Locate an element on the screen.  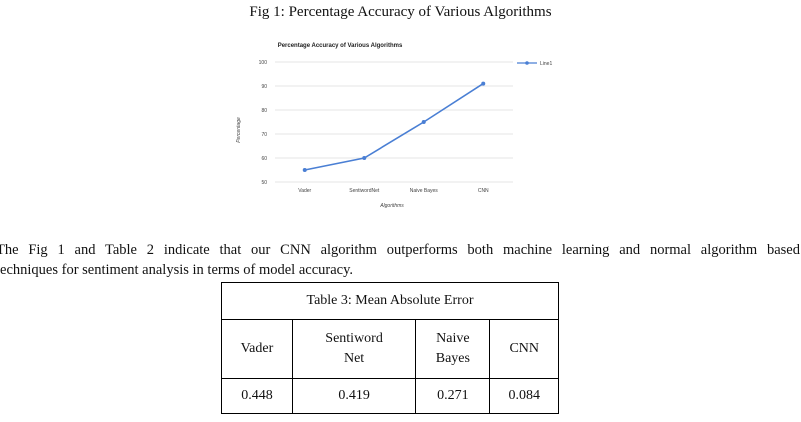
series-line is located at coordinates (394, 126).